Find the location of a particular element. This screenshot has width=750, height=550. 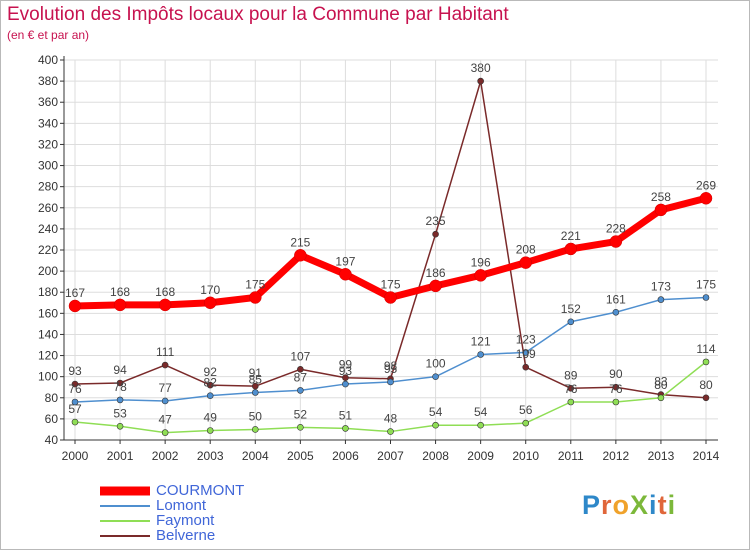

point-belverne-2010 is located at coordinates (526, 367).